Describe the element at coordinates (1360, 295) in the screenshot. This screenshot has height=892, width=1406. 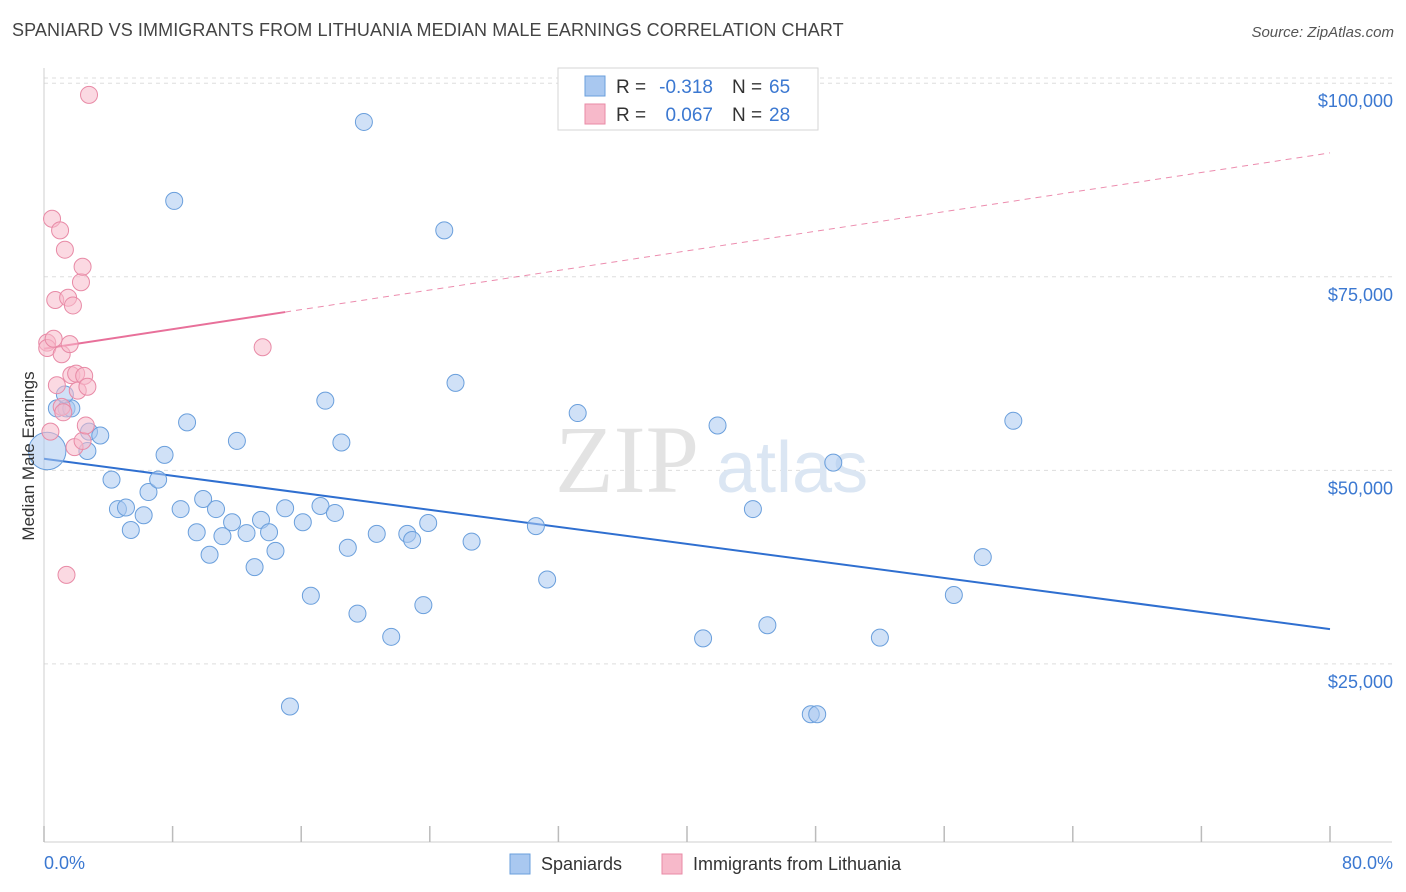
I see `y-tick-label: $75,000` at that location.